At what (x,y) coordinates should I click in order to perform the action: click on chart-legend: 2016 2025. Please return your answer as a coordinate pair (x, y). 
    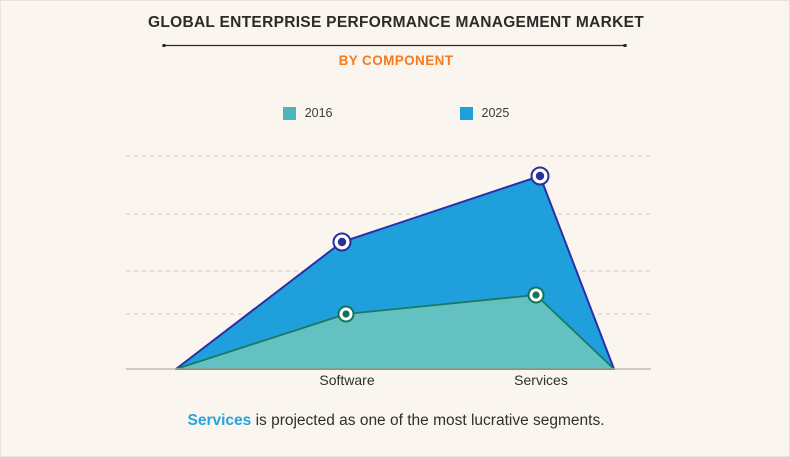
    Looking at the image, I should click on (395, 113).